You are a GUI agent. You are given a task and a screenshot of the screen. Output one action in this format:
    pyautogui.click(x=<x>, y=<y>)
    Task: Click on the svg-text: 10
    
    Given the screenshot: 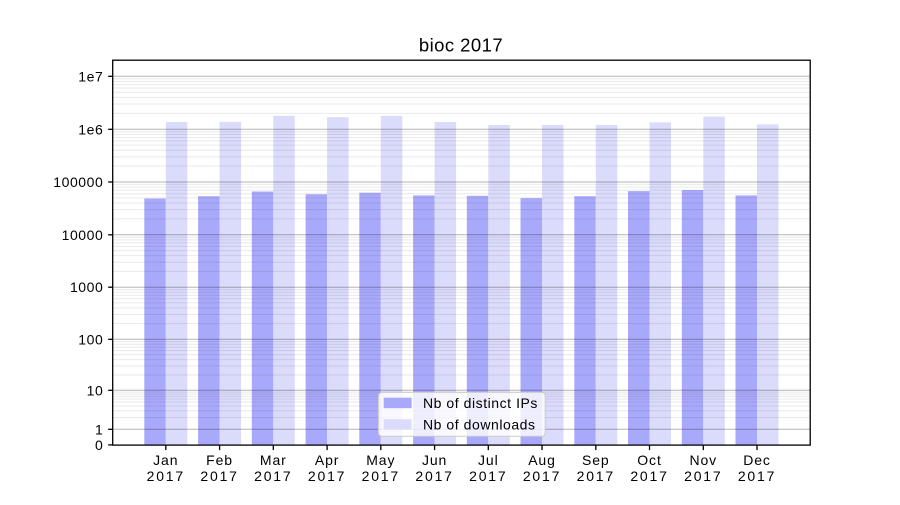 What is the action you would take?
    pyautogui.click(x=95, y=390)
    